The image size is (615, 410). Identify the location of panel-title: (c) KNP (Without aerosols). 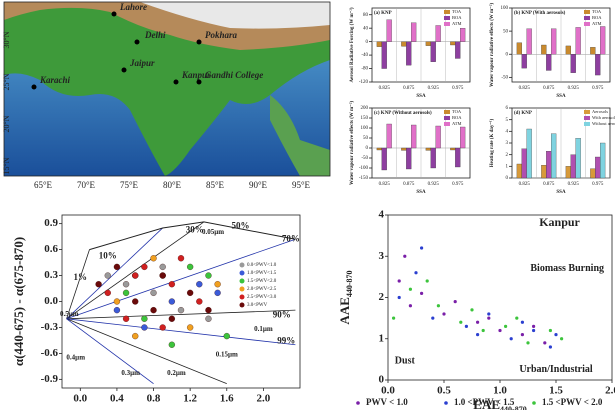
(403, 113).